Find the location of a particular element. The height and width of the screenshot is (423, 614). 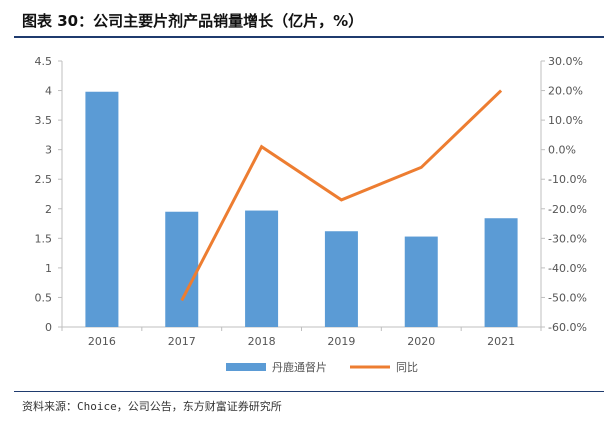

figure-title: 图表 30：公司主要片剂产品销量增长（亿片，%） is located at coordinates (193, 21).